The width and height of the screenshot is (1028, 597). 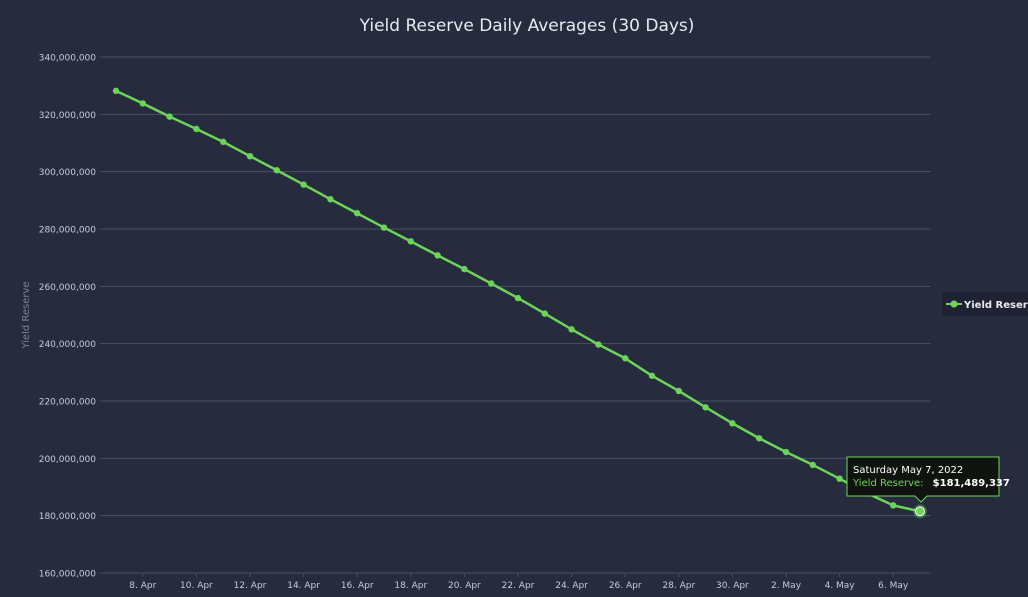 What do you see at coordinates (68, 231) in the screenshot?
I see `y-tick-label: 280,000,000` at bounding box center [68, 231].